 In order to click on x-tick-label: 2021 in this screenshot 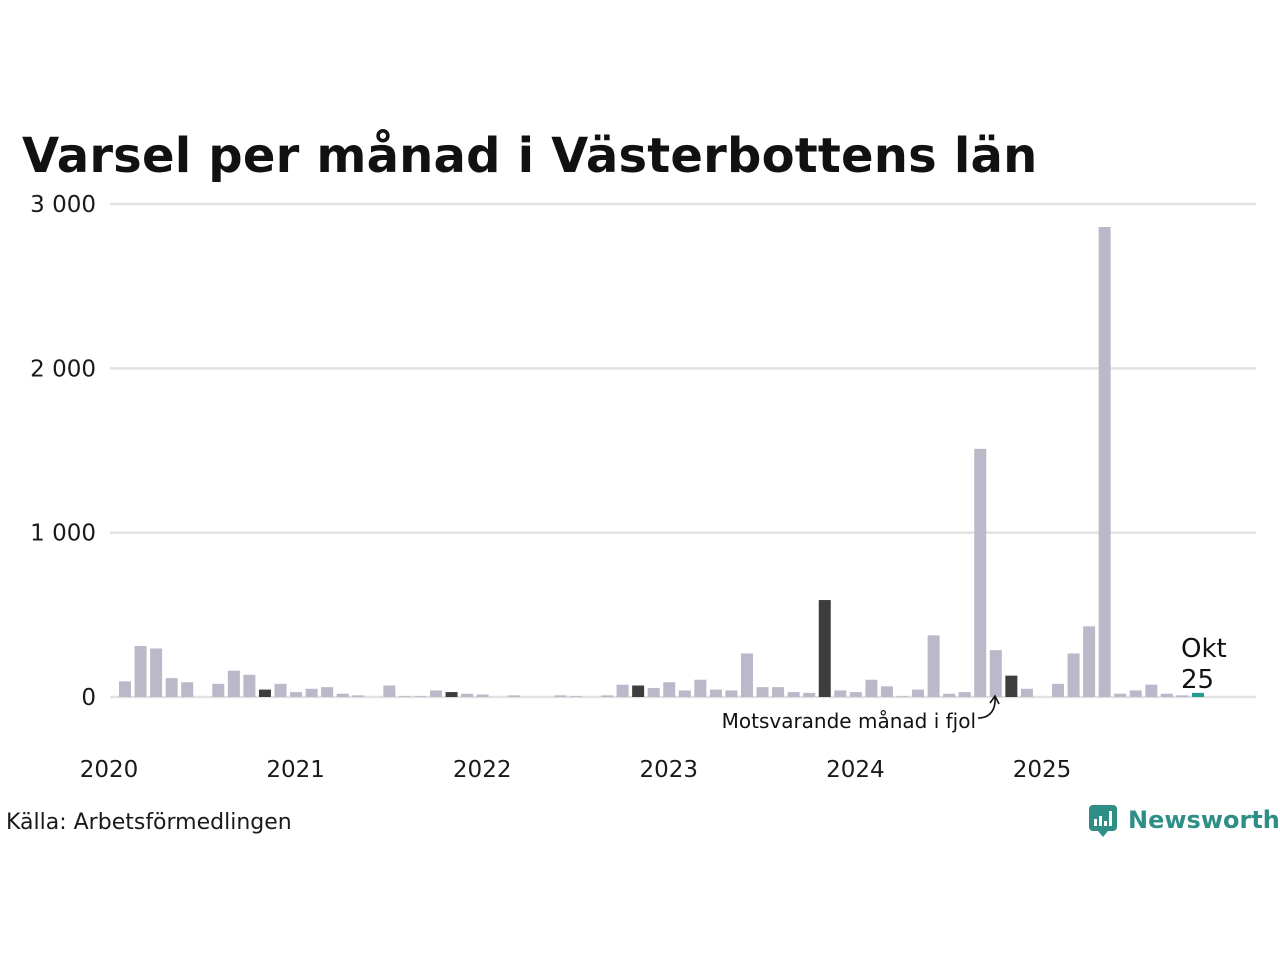, I will do `click(295, 770)`.